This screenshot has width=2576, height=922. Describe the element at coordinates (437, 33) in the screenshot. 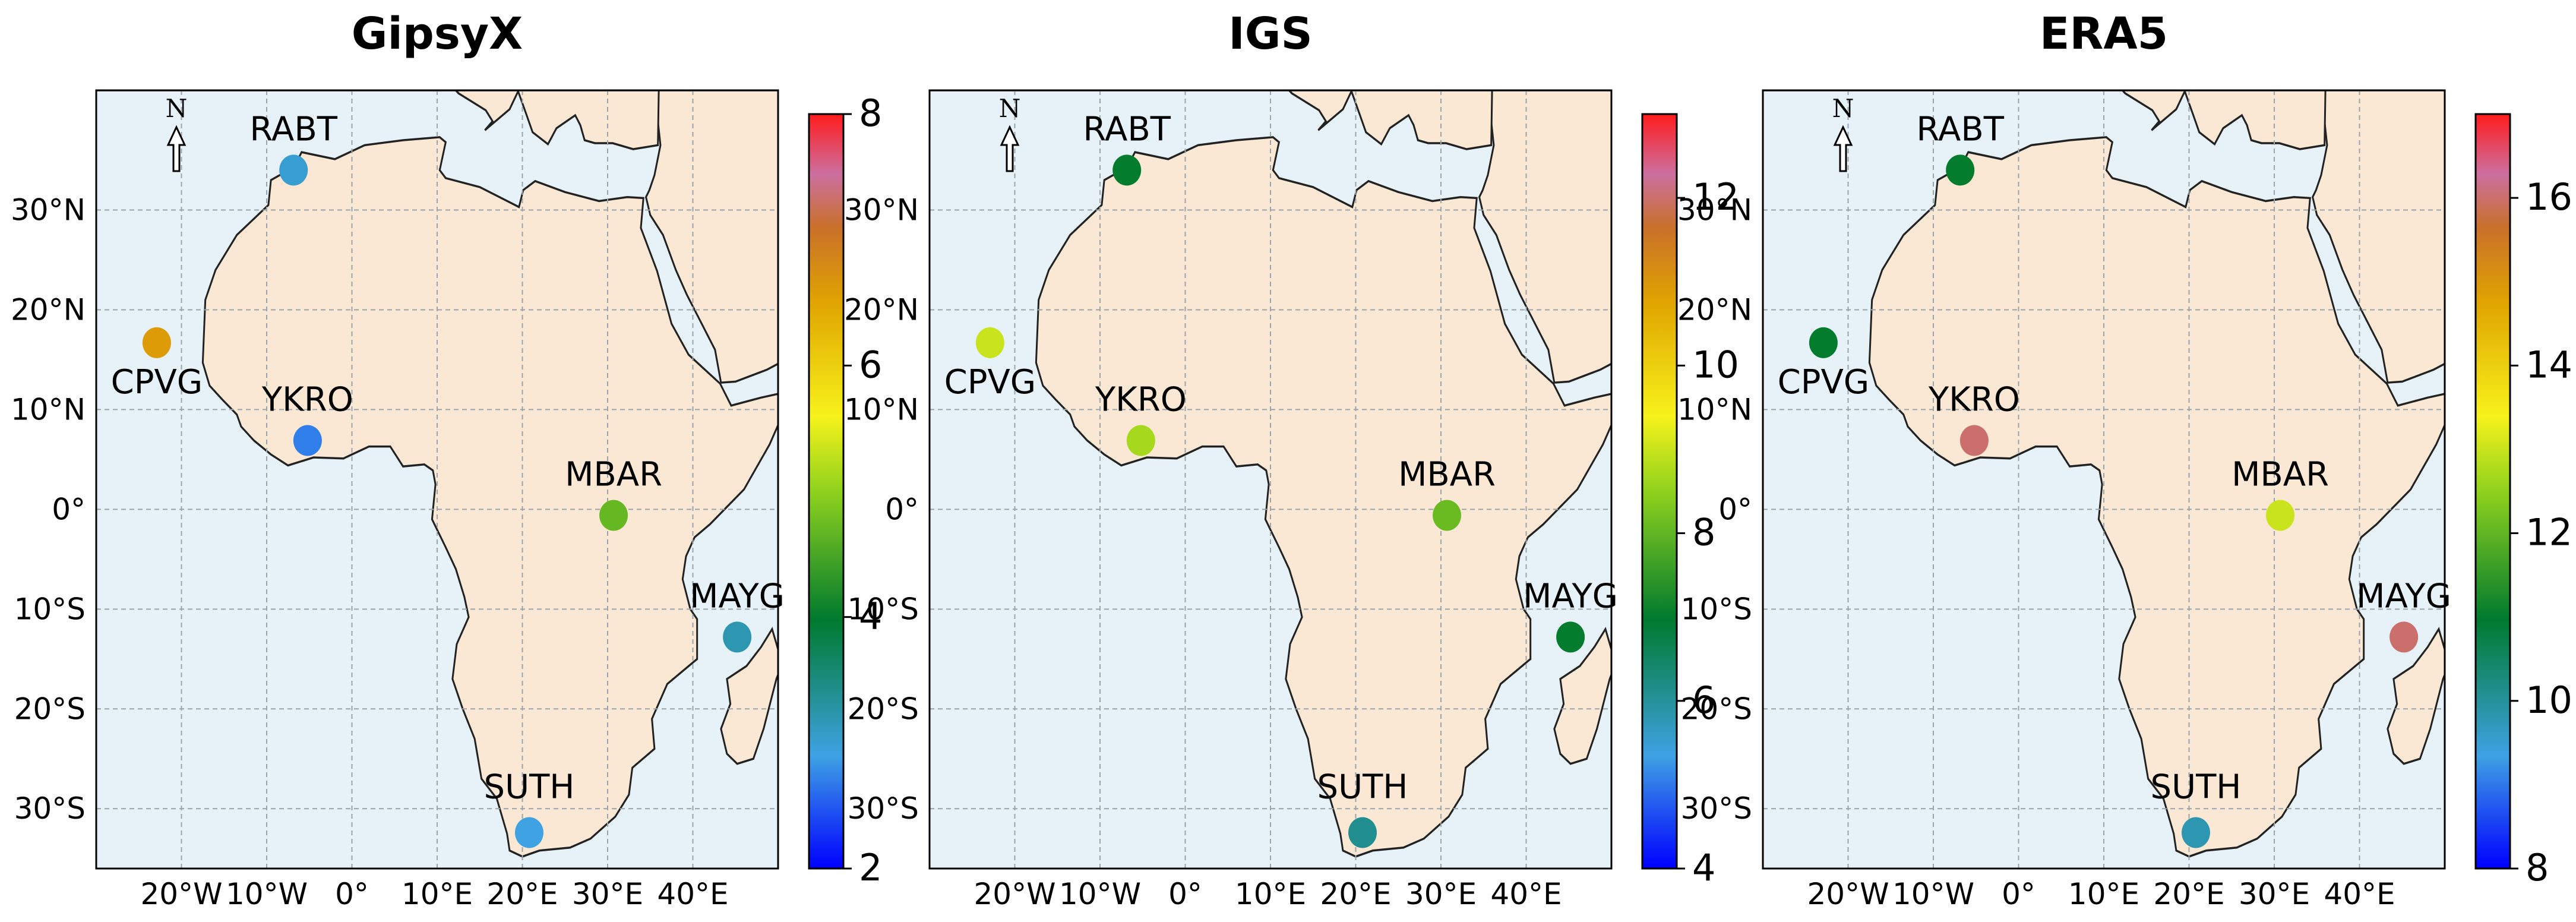

I see `panel-title: GipsyX` at that location.